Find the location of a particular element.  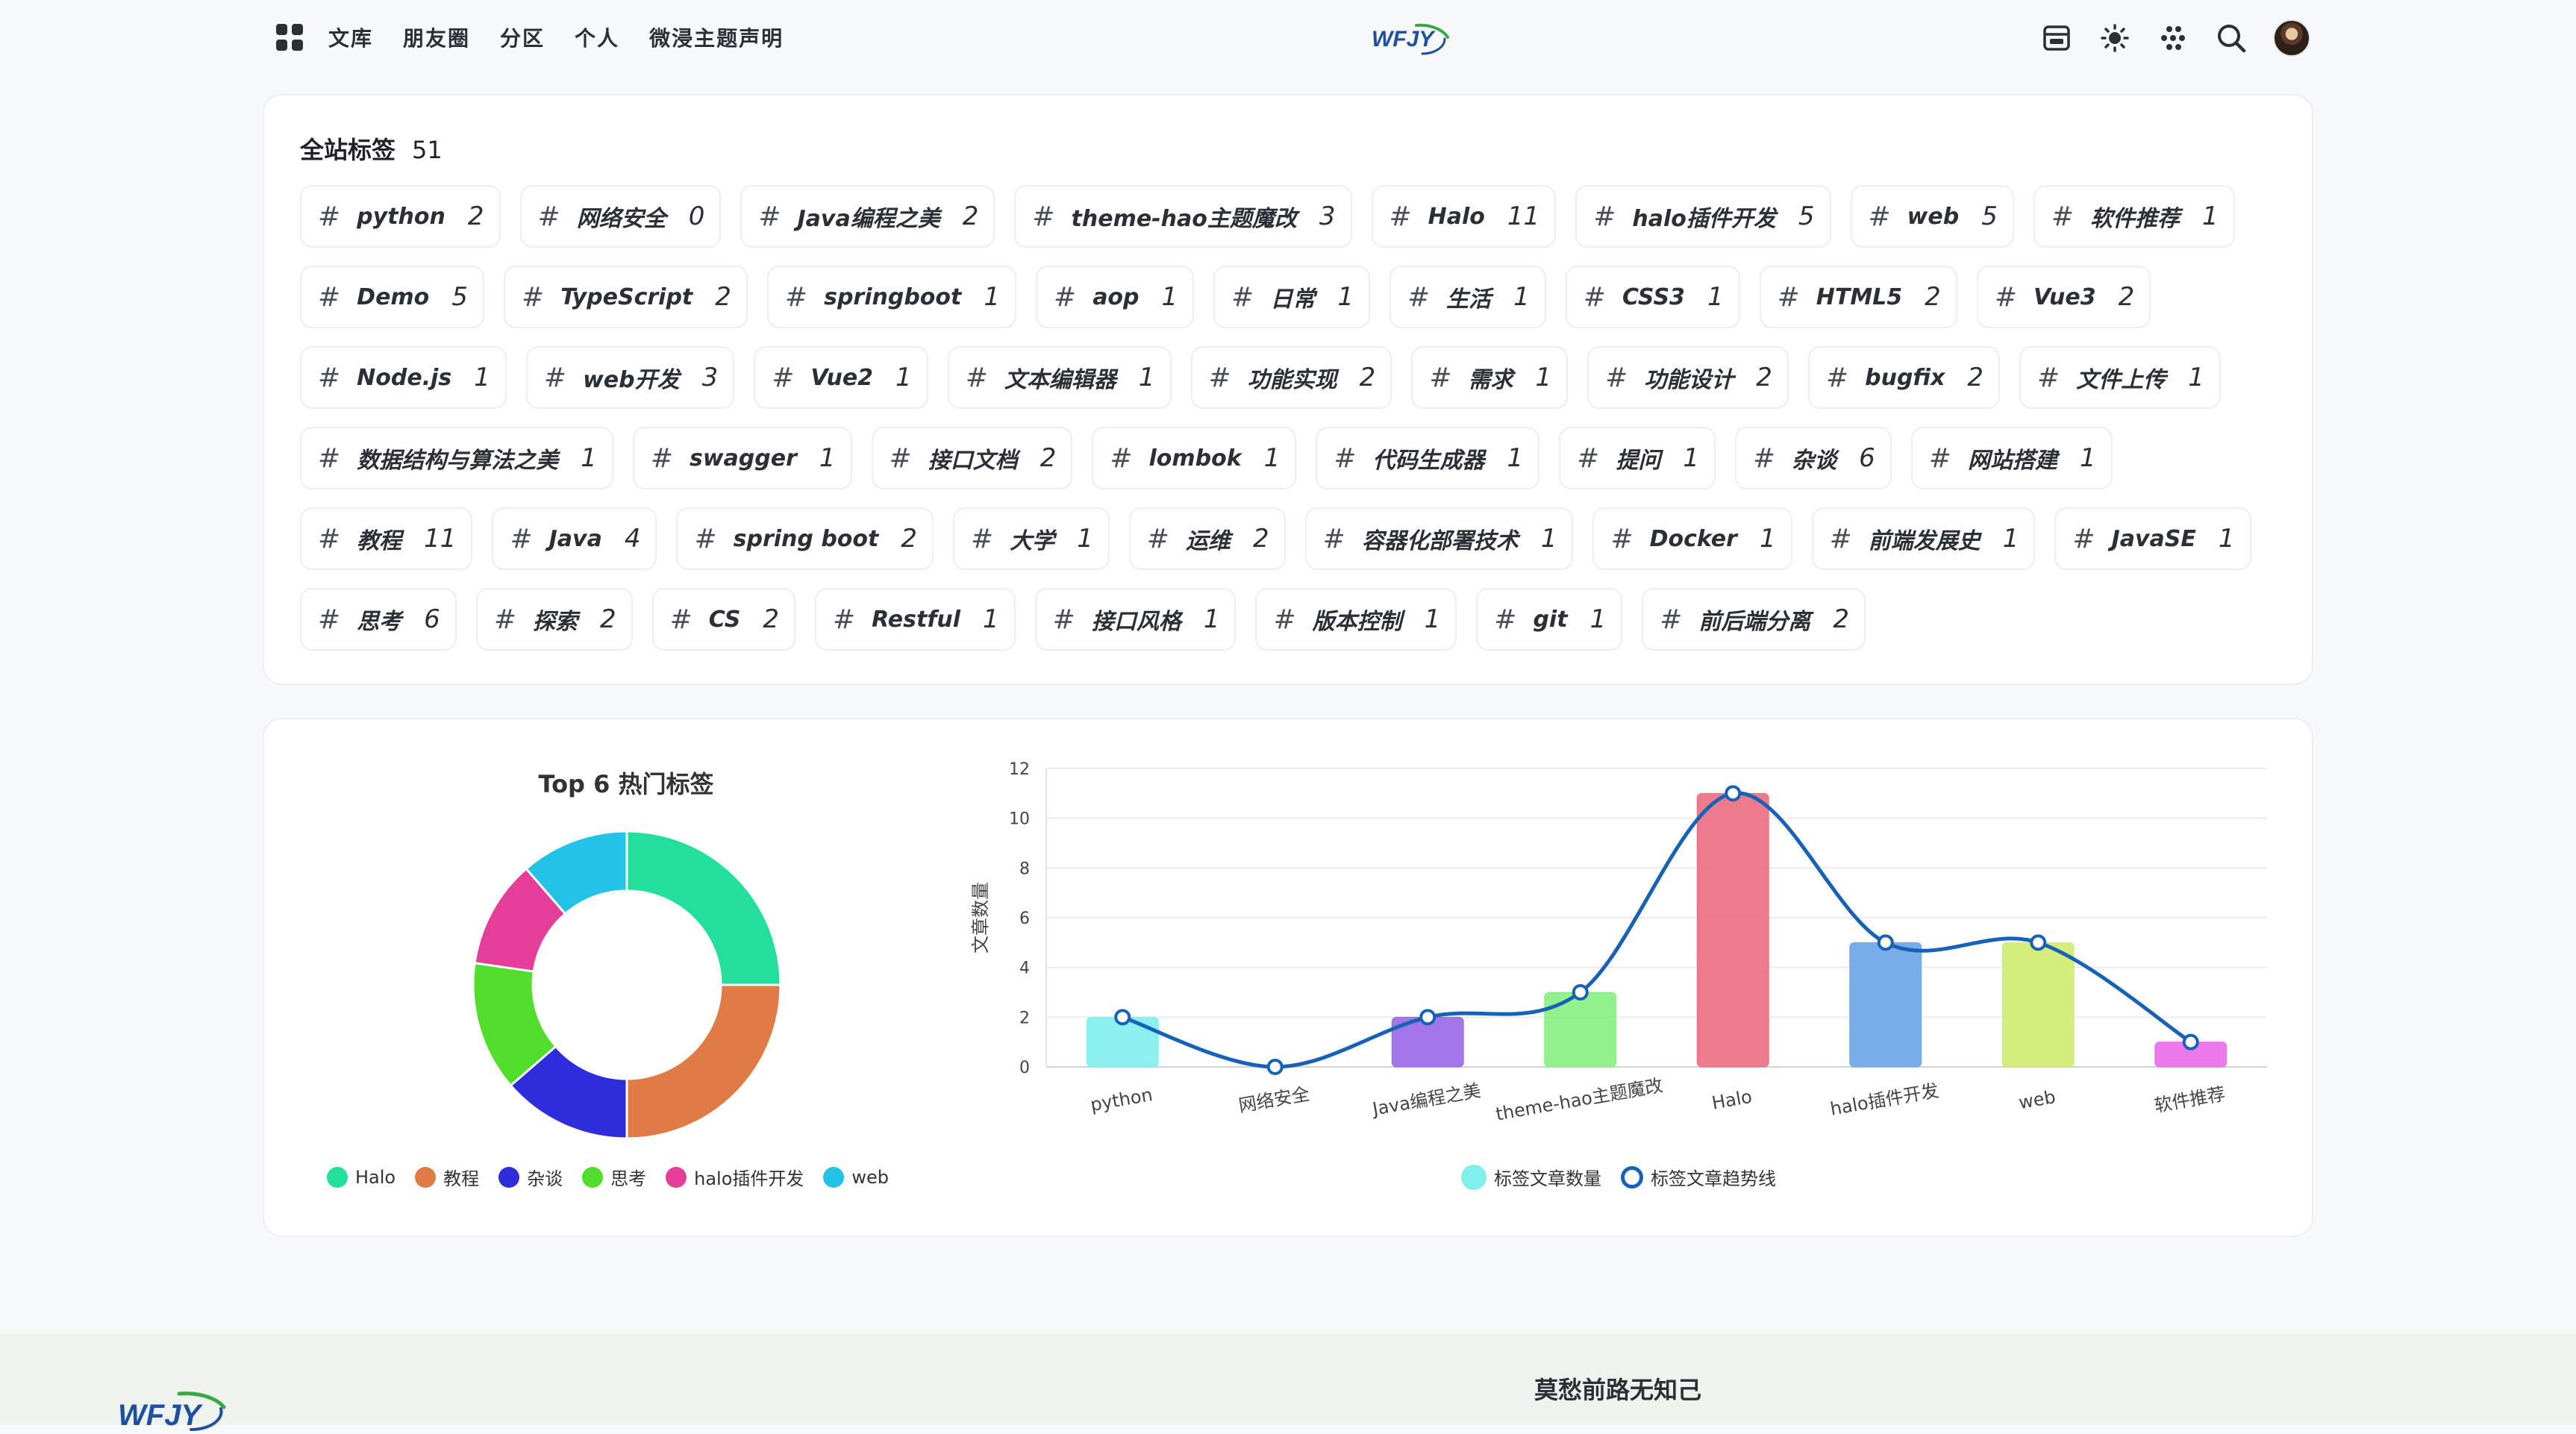

tag-chip: # 容器化部署技术 1 is located at coordinates (1439, 538).